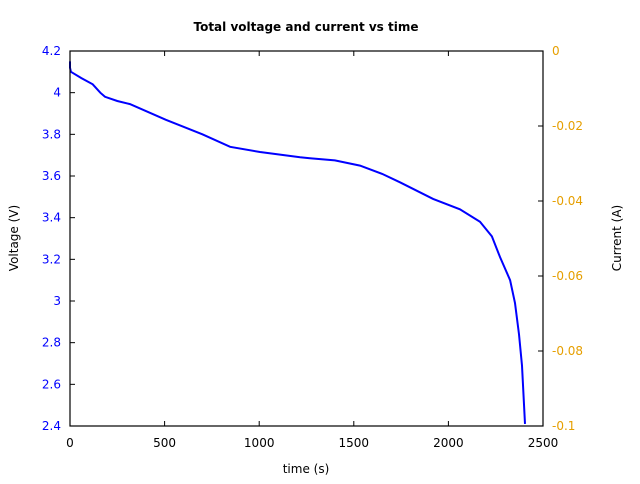  Describe the element at coordinates (57, 93) in the screenshot. I see `y-tick-label: 4` at that location.